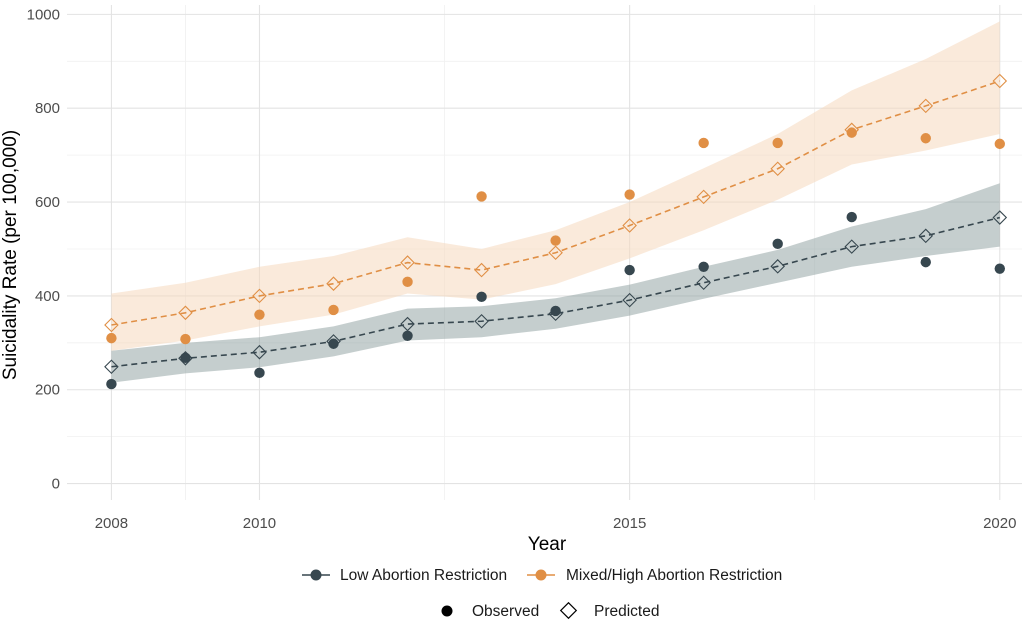 The image size is (1027, 620). Describe the element at coordinates (259, 523) in the screenshot. I see `x-tick-label: 2010` at that location.